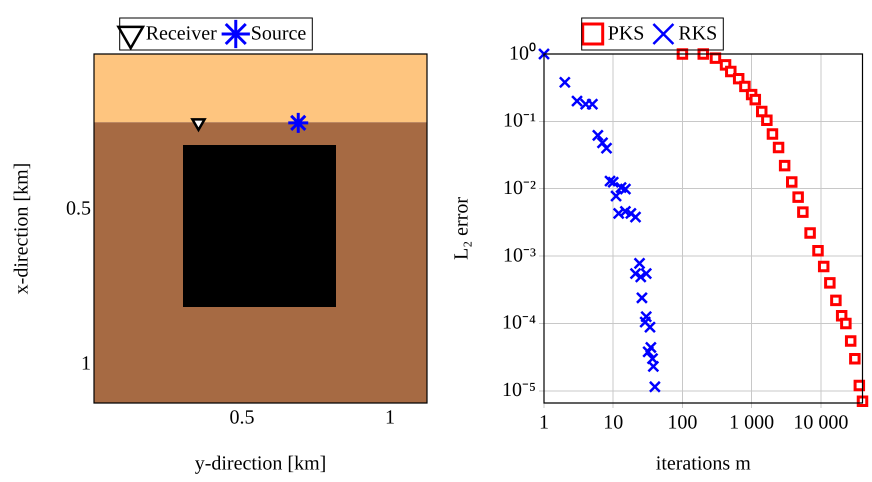 The image size is (872, 482). Describe the element at coordinates (519, 187) in the screenshot. I see `y-tick-label: 10⁻²` at that location.